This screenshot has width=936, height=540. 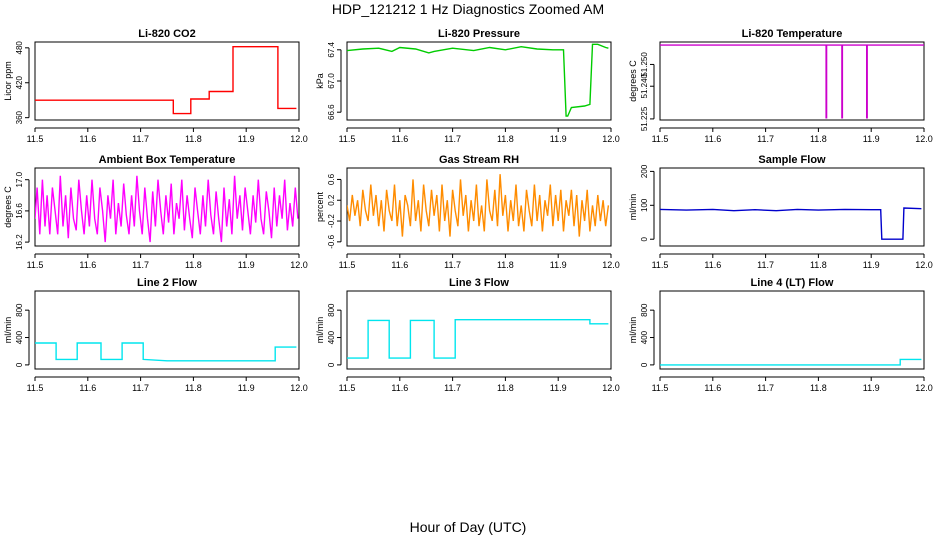 What do you see at coordinates (8, 81) in the screenshot?
I see `y-axis-label: Licor ppm` at bounding box center [8, 81].